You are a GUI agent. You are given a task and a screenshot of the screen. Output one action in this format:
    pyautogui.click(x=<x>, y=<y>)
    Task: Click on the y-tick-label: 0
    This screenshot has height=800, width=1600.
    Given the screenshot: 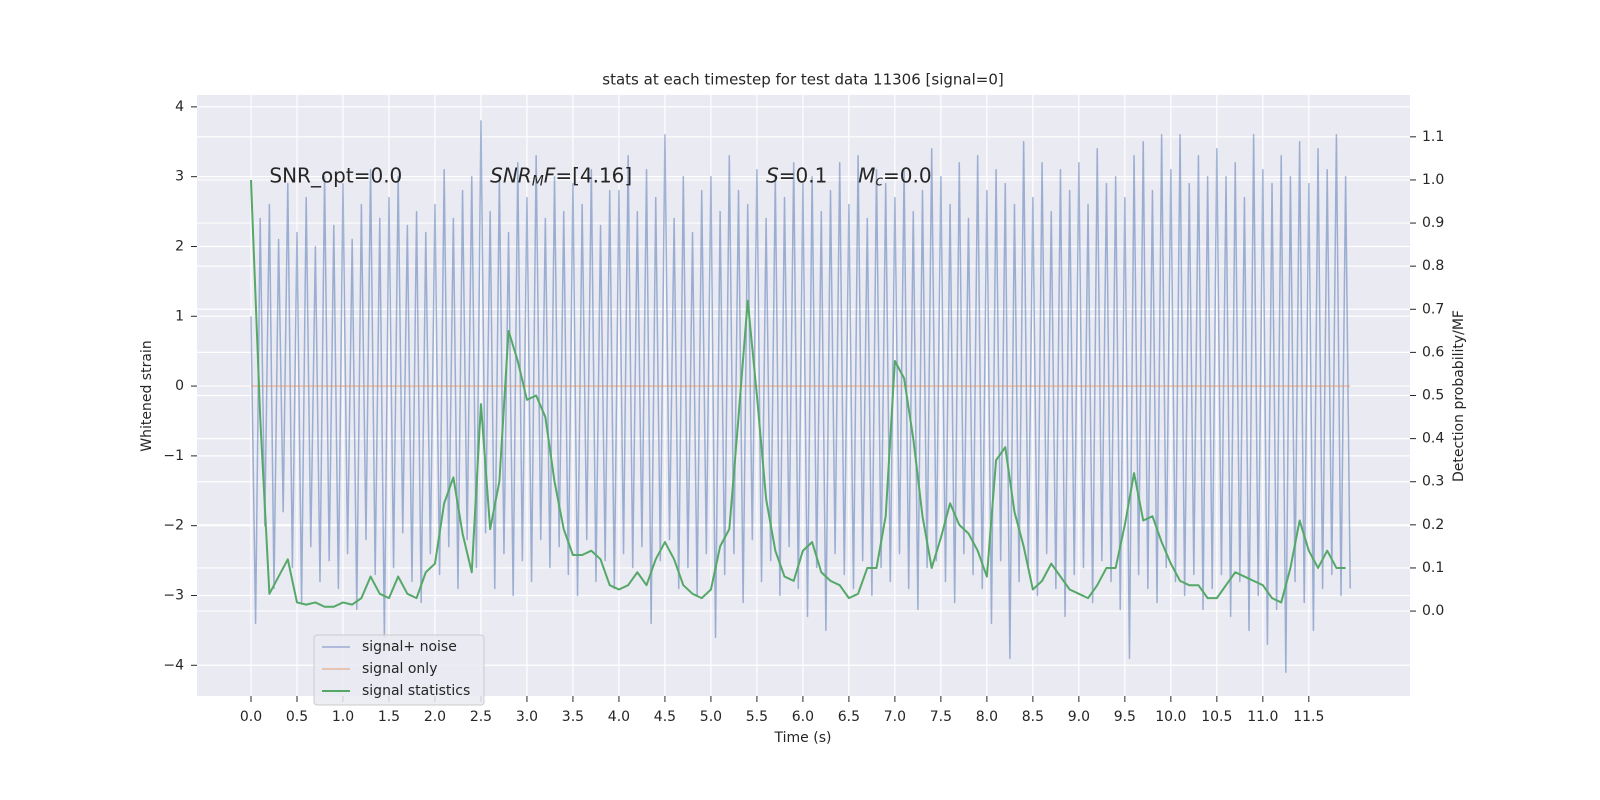 What is the action you would take?
    pyautogui.click(x=179, y=386)
    